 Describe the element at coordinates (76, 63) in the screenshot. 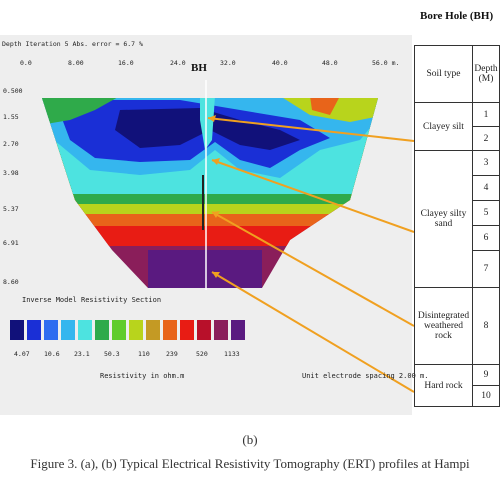

I see `x-tick: 8.00` at that location.